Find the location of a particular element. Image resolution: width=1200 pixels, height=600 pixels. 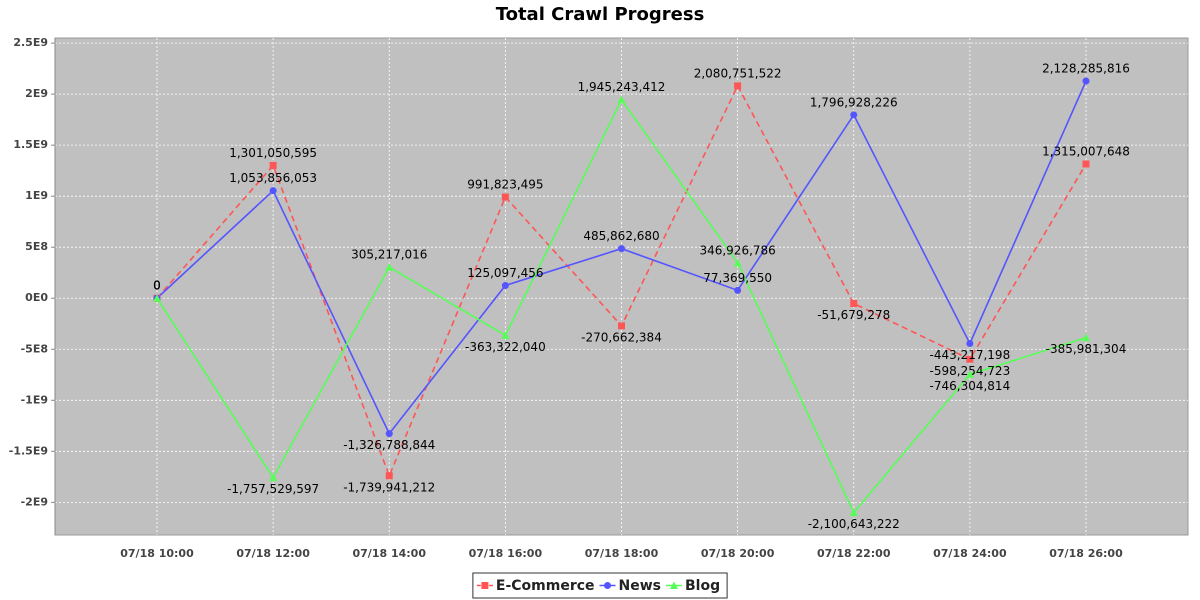

value-label: -385,981,304 is located at coordinates (1086, 349).